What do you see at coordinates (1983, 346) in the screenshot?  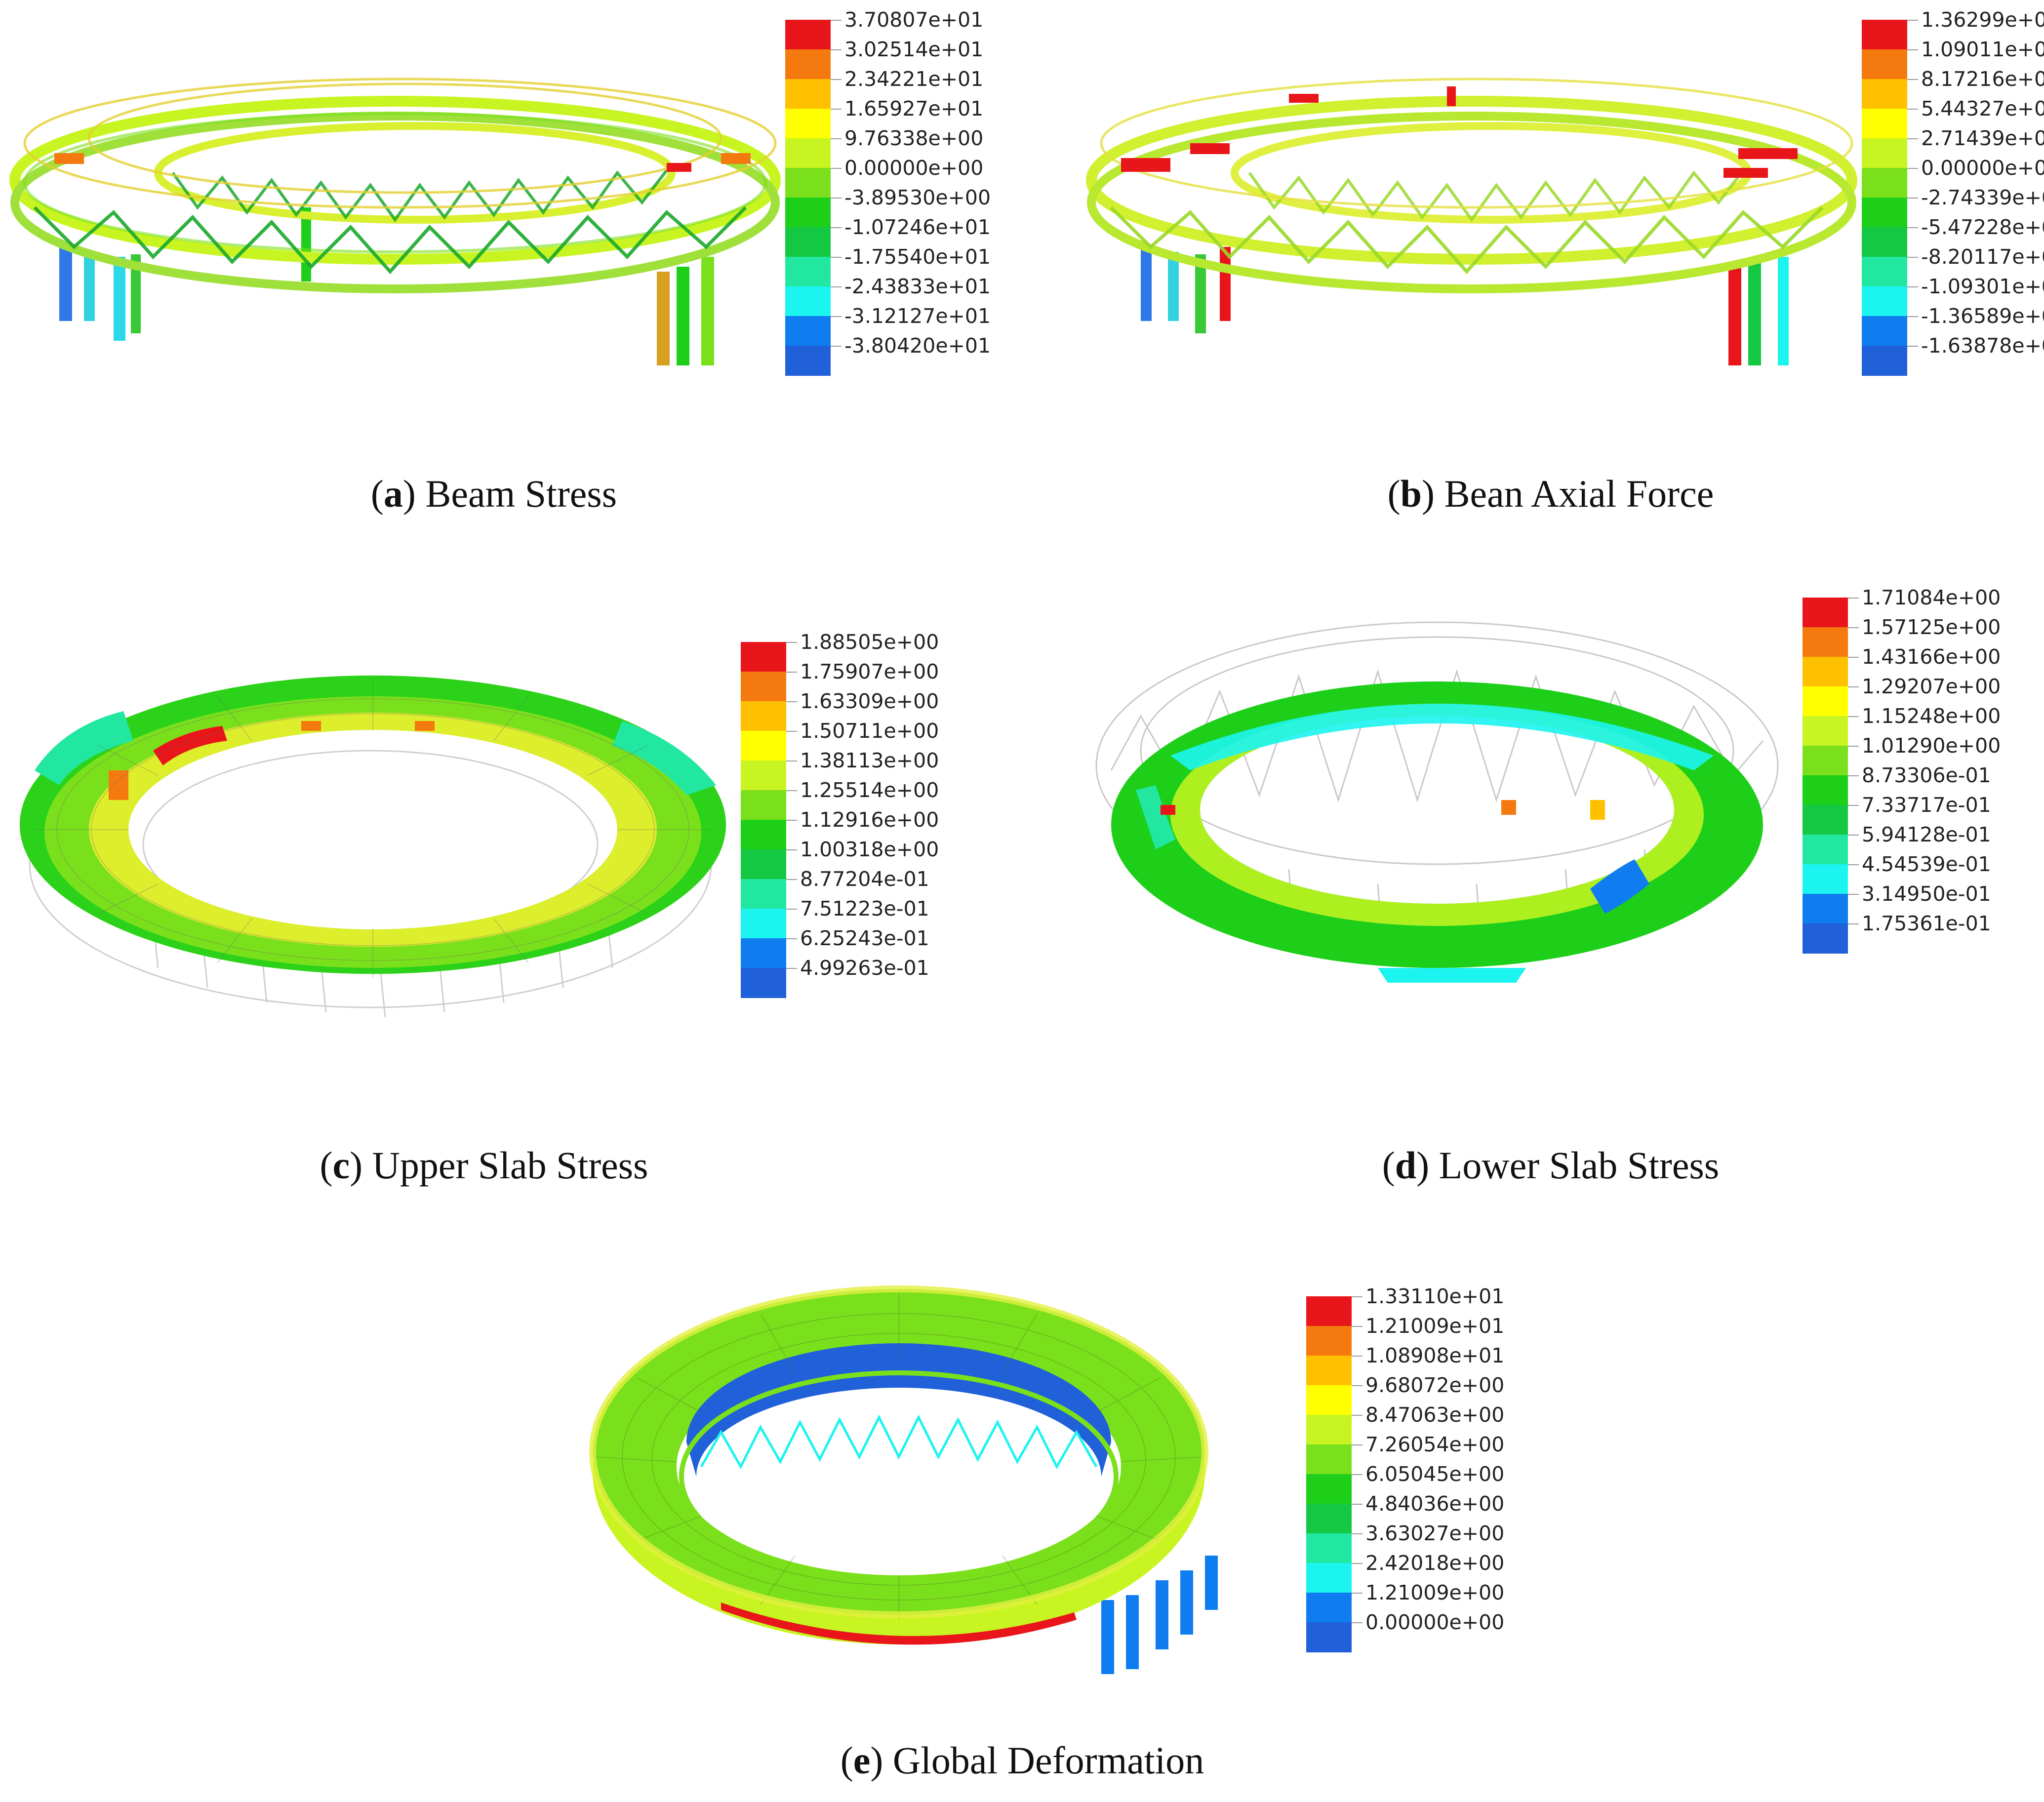 I see `legend-b-label-11: -1.63878e+06` at bounding box center [1983, 346].